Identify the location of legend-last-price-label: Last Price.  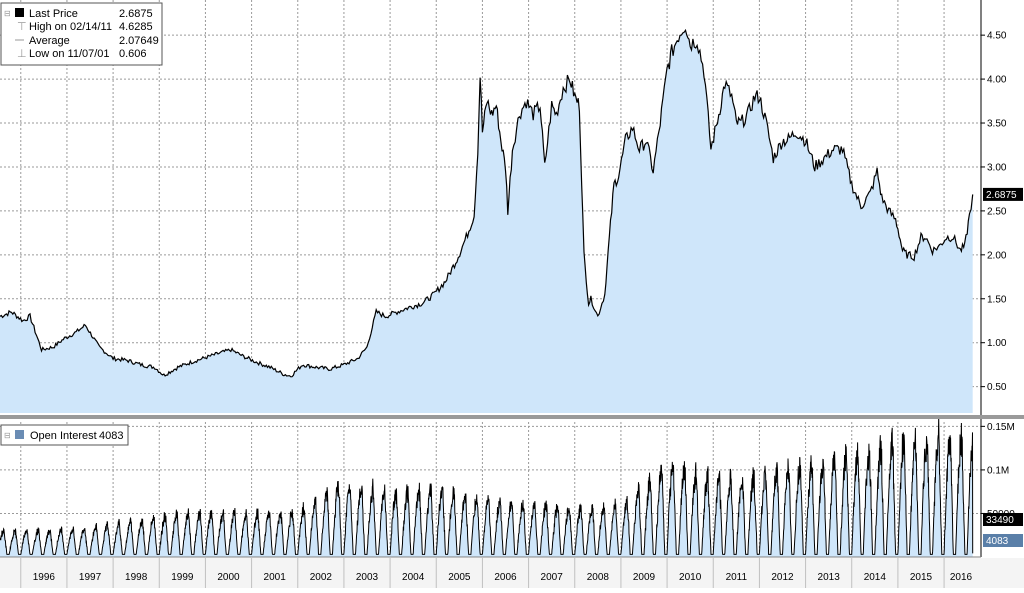
(53, 14).